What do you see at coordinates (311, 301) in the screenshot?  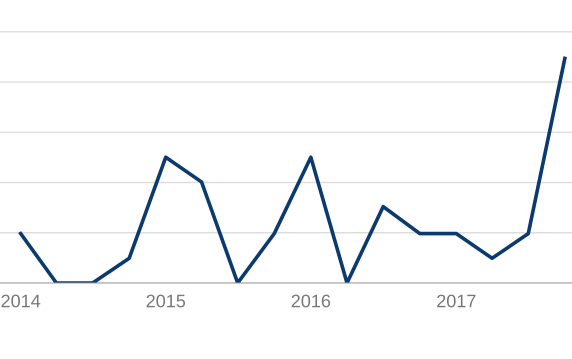 I see `x-tick-label: 2016` at bounding box center [311, 301].